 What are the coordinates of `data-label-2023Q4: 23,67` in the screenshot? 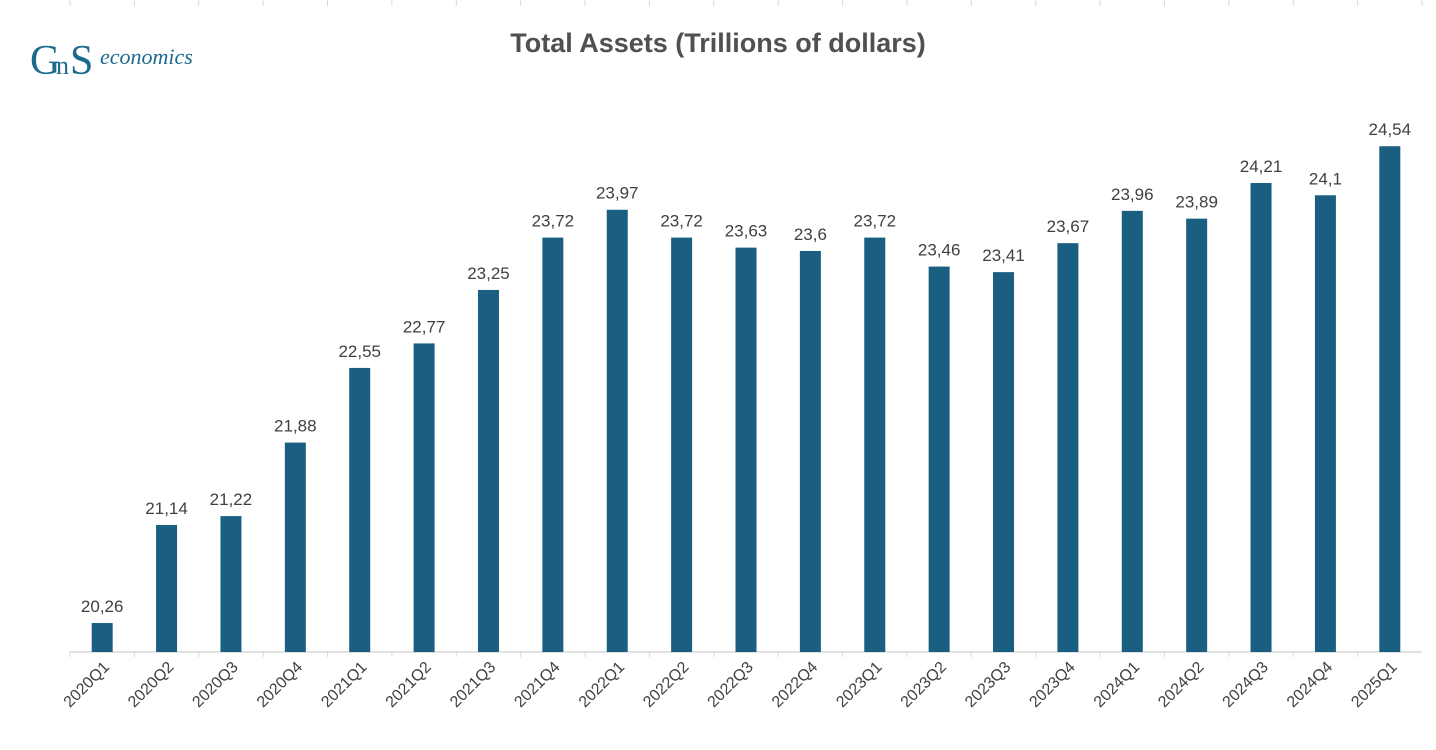 It's located at (1068, 226).